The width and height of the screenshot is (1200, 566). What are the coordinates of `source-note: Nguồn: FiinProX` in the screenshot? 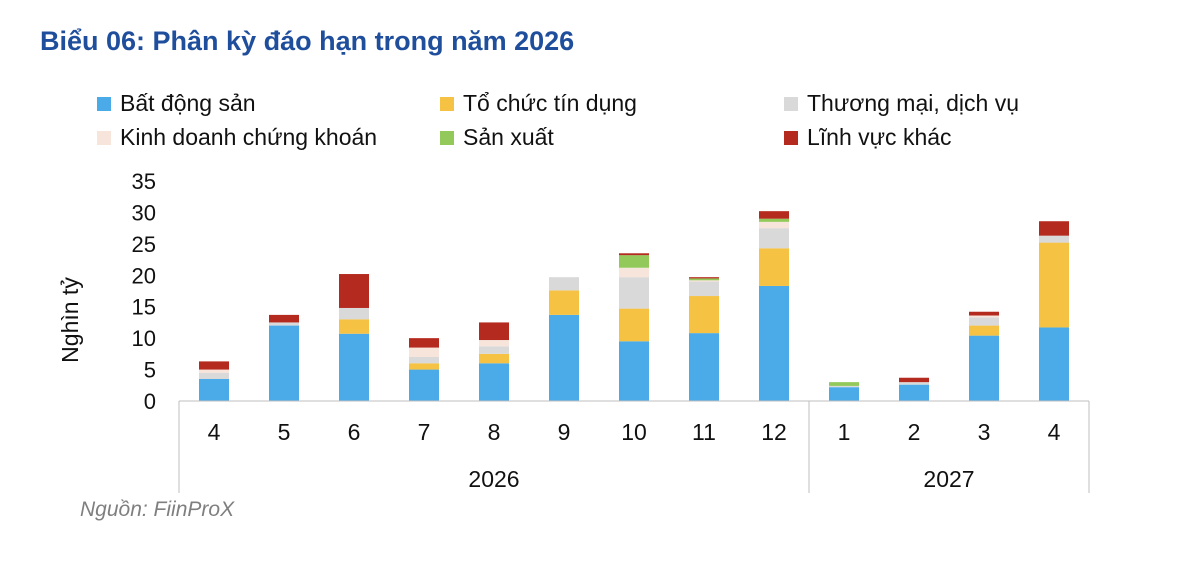 It's located at (157, 509).